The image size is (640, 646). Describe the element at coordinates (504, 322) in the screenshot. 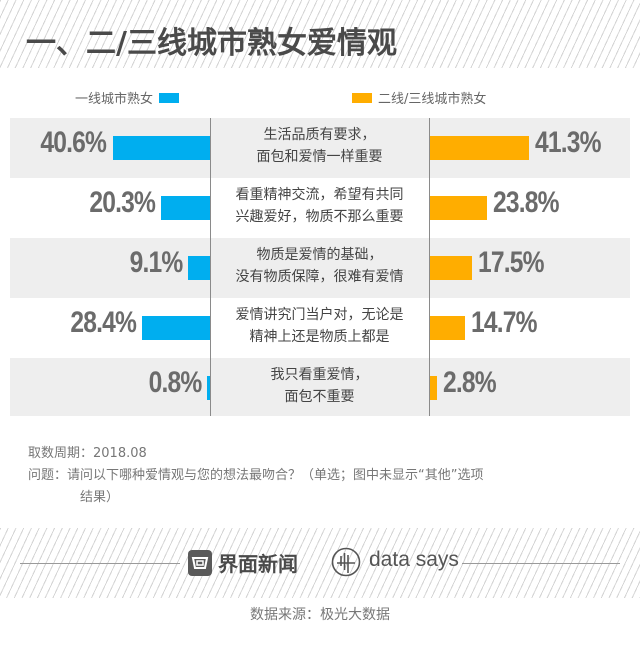

I see `value-label-tier23: 14.7%` at that location.